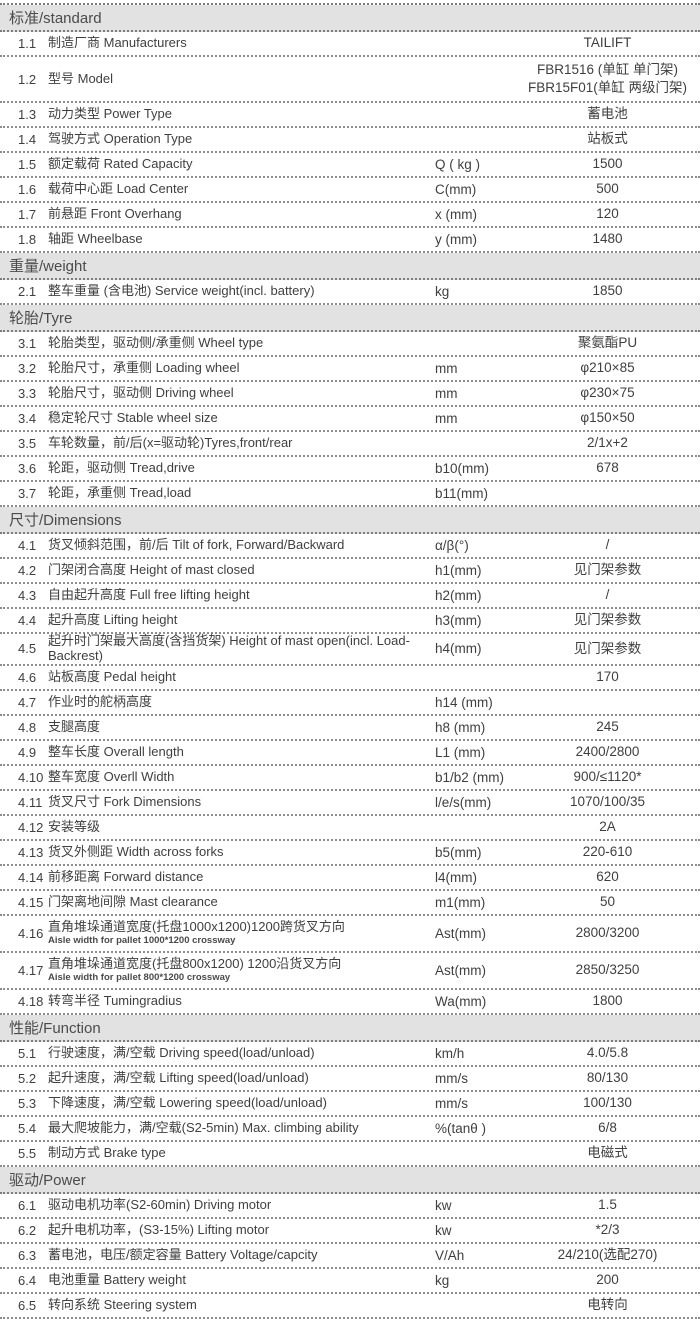 The height and width of the screenshot is (1319, 700). Describe the element at coordinates (241, 114) in the screenshot. I see `row-label: 动力类型 Power Type` at that location.